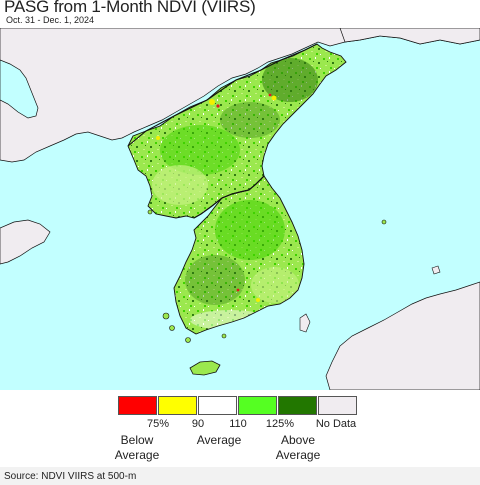  I want to click on date-range: Oct. 31 - Dec. 1, 2024, so click(50, 20).